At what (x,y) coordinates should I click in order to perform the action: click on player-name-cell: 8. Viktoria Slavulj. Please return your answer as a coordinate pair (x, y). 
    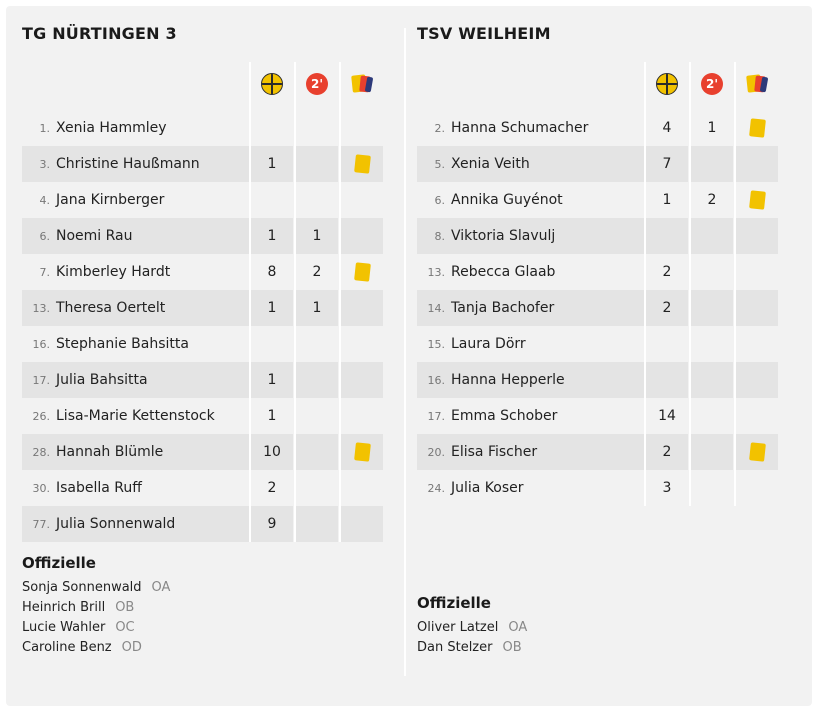
    Looking at the image, I should click on (530, 236).